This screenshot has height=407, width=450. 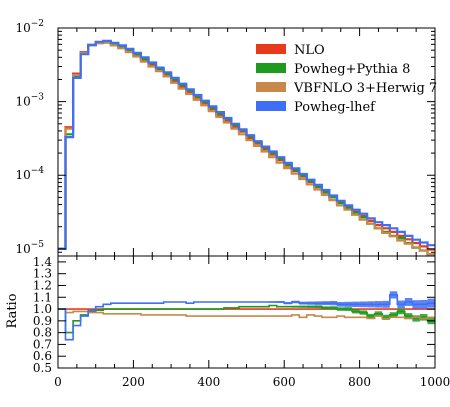 What do you see at coordinates (365, 88) in the screenshot?
I see `legend-label: VBFNLO 3+Herwig 7` at bounding box center [365, 88].